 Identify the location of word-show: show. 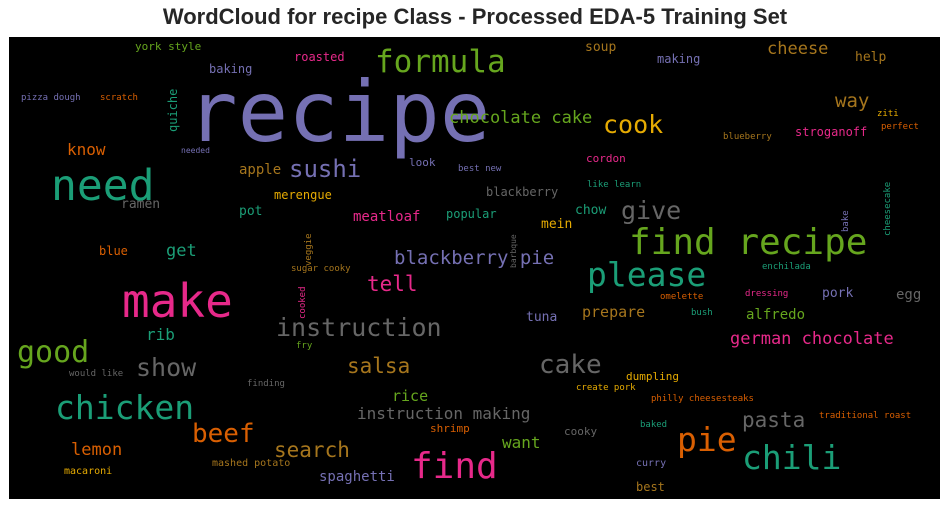
(166, 367).